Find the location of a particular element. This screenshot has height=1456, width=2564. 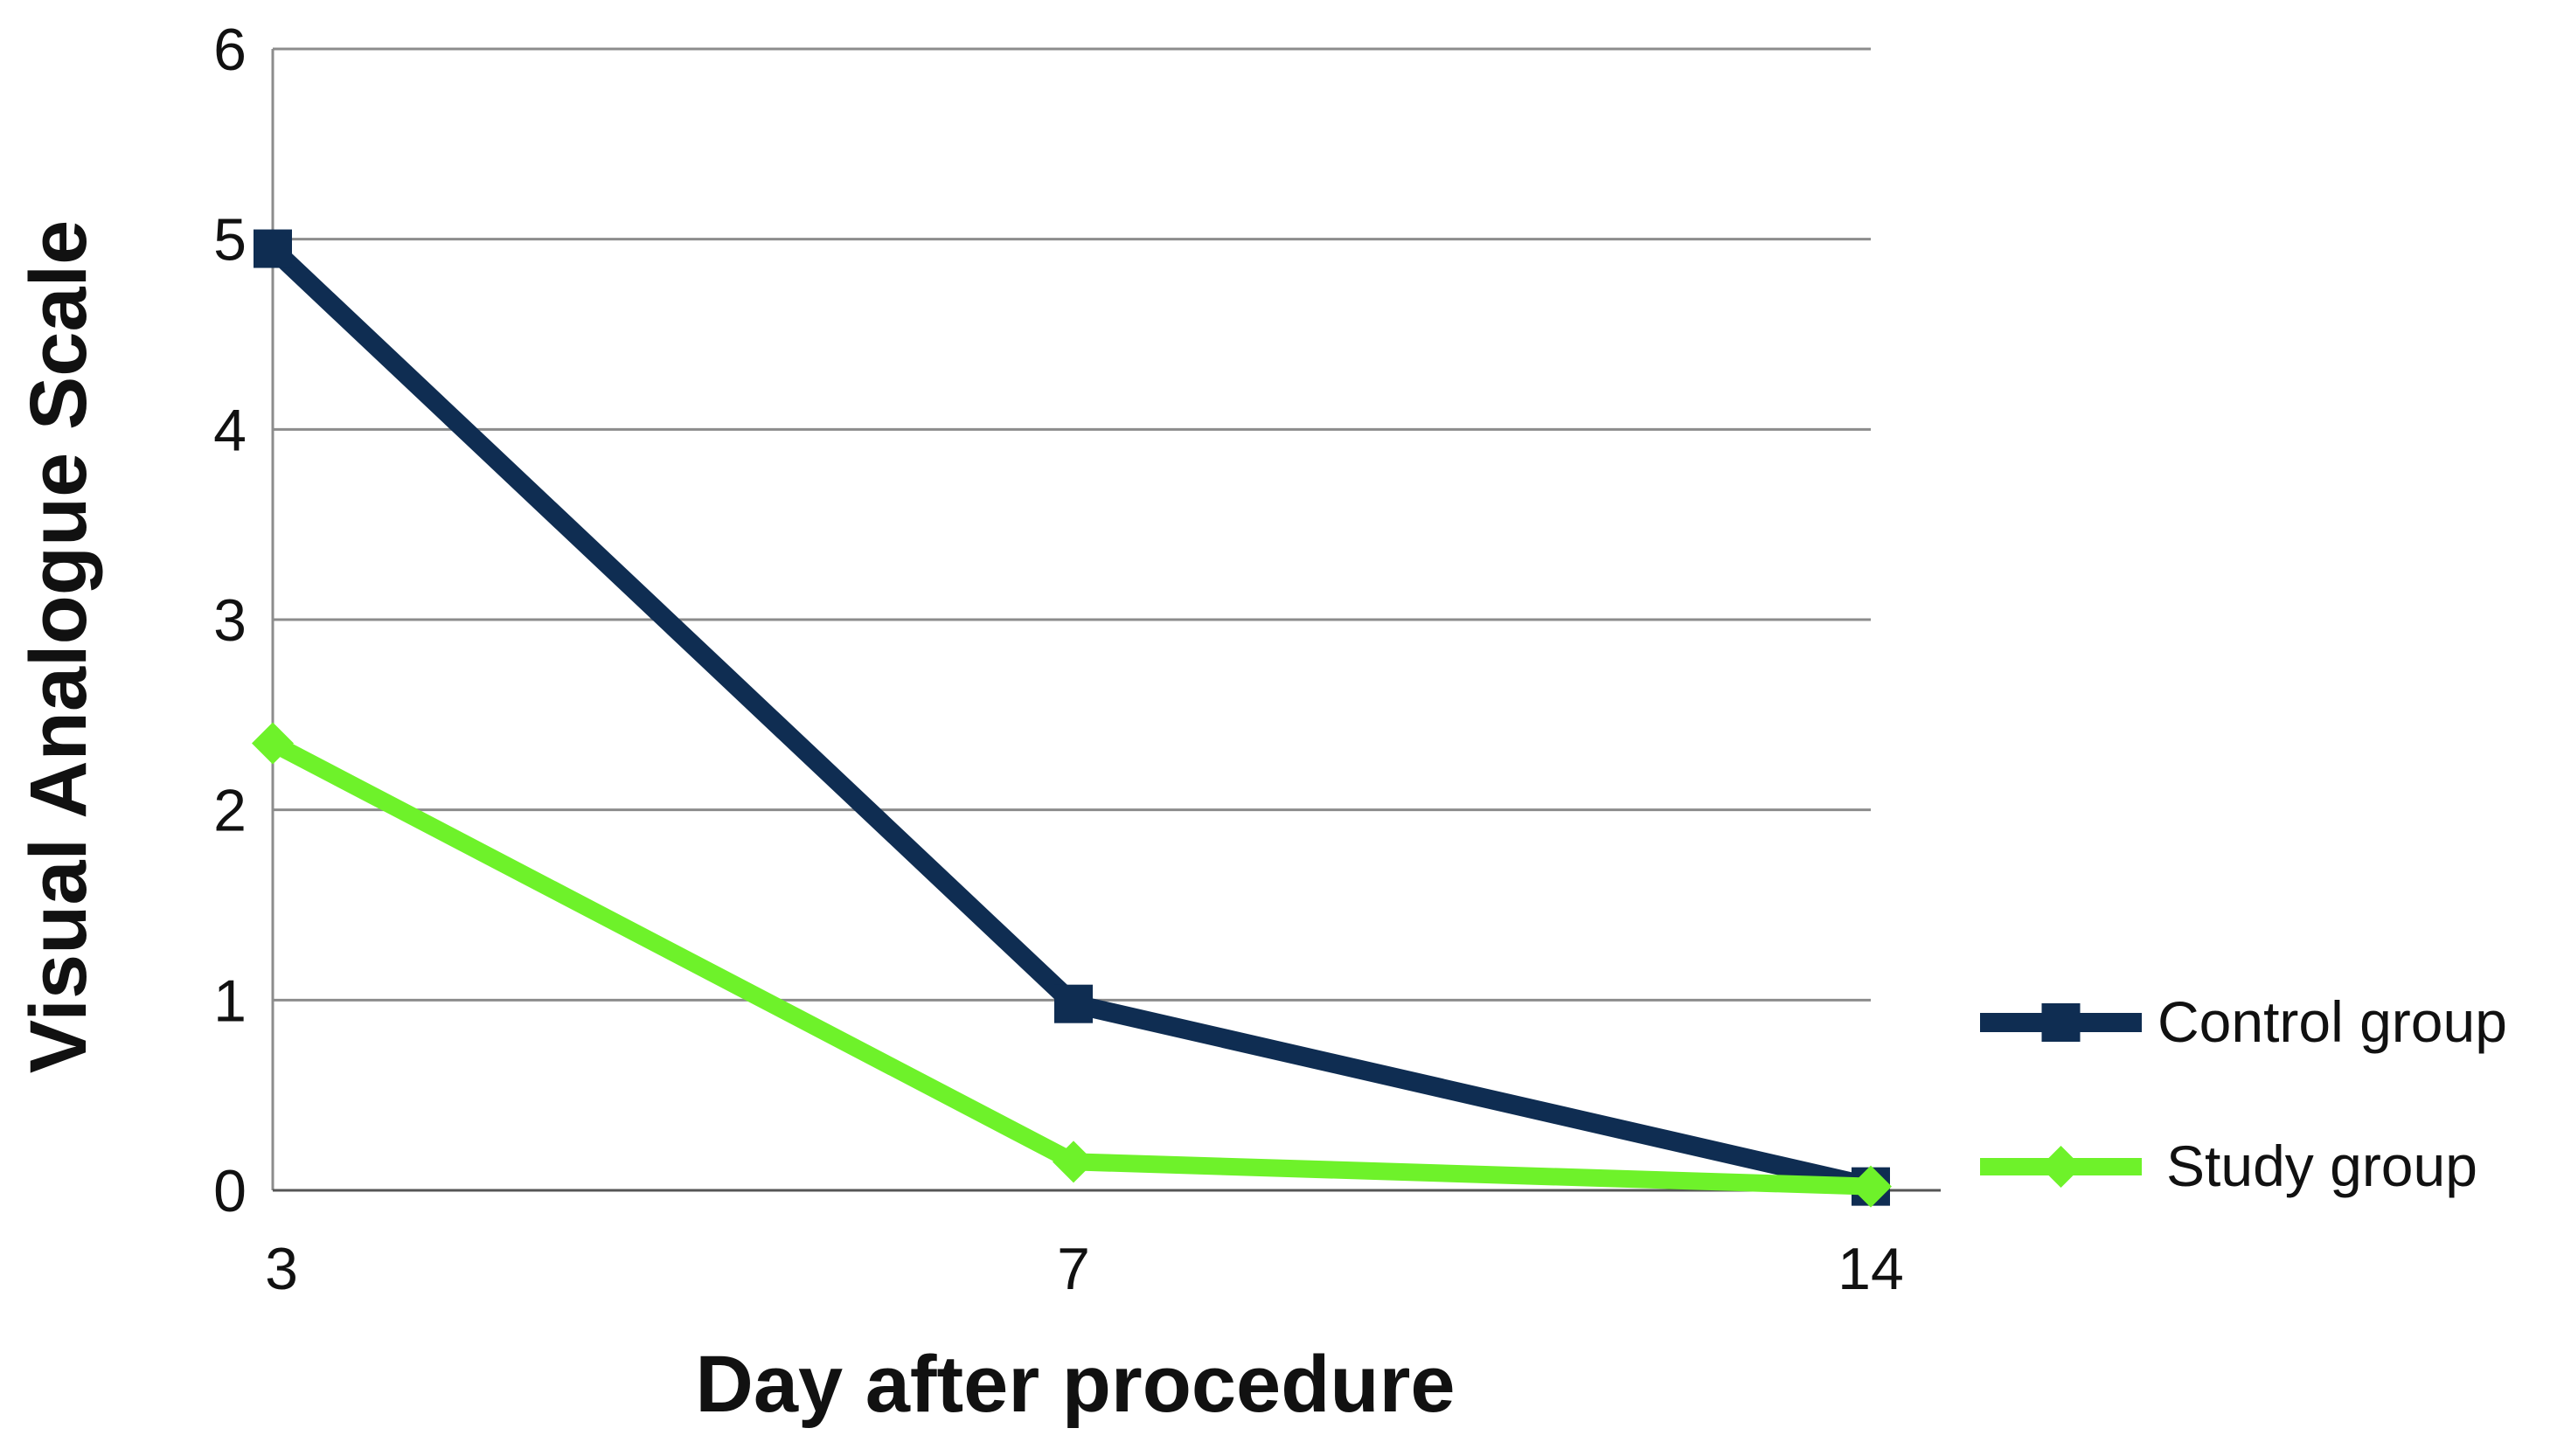

y-tick-label-6: 6 is located at coordinates (230, 50).